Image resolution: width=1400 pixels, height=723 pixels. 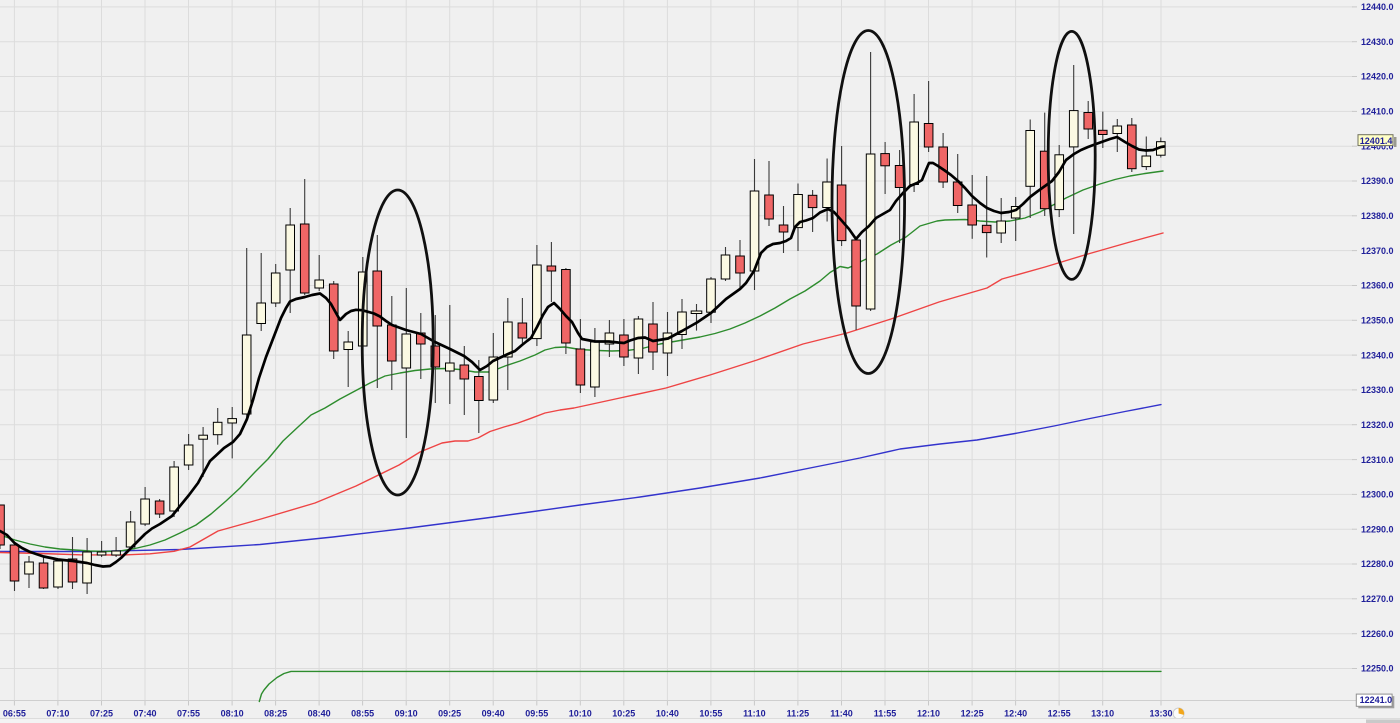 I want to click on svg-text: 12410.0, so click(x=1377, y=112).